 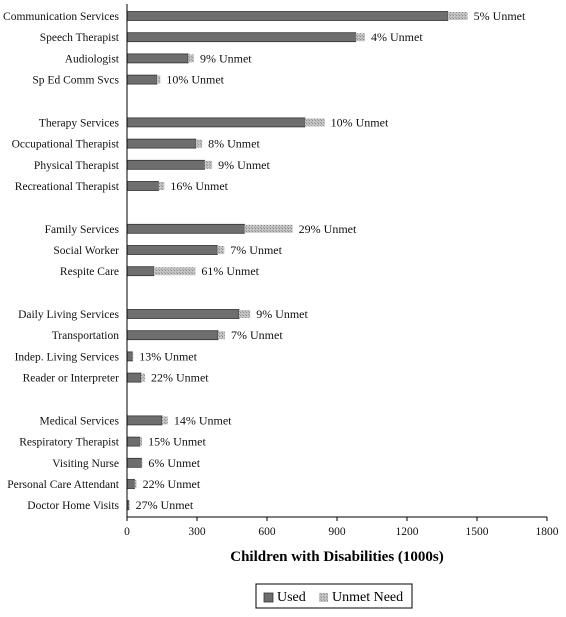 I want to click on category-label: Audiologist, so click(x=92, y=59).